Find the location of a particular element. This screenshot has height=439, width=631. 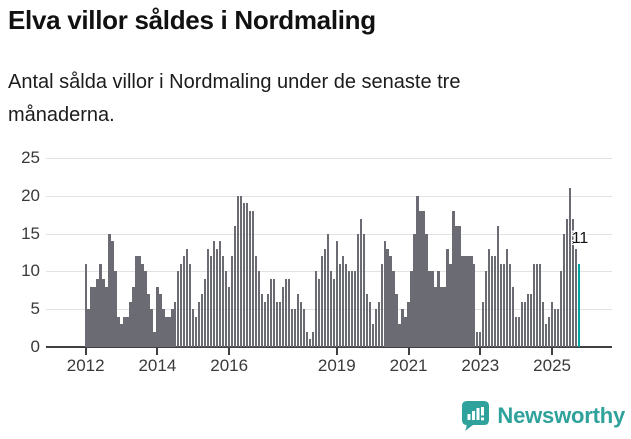

page-title: Elva villor såldes i Nordmaling is located at coordinates (192, 20).